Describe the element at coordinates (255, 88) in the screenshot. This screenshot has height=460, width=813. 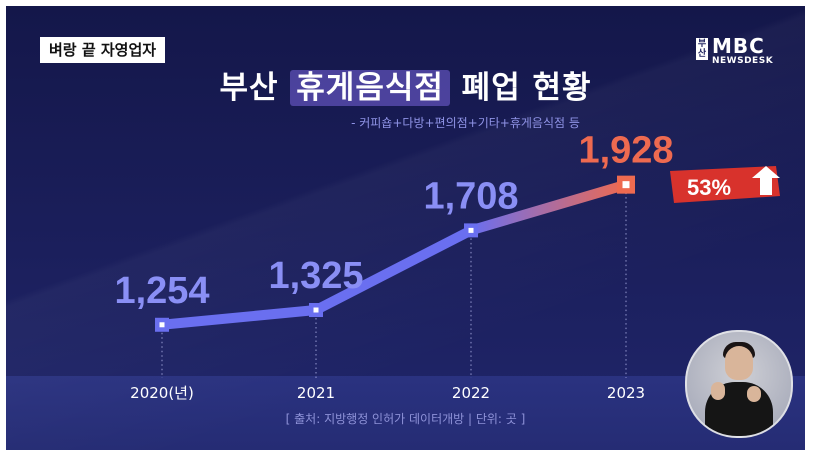
I see `title-before: 부산` at that location.